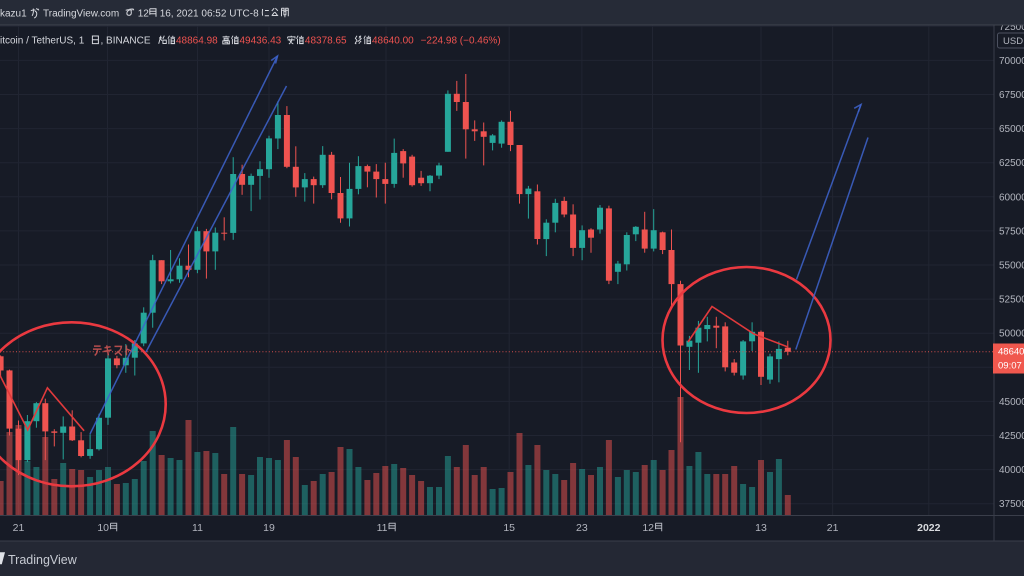  Describe the element at coordinates (1011, 266) in the screenshot. I see `svg-text: 55000` at that location.